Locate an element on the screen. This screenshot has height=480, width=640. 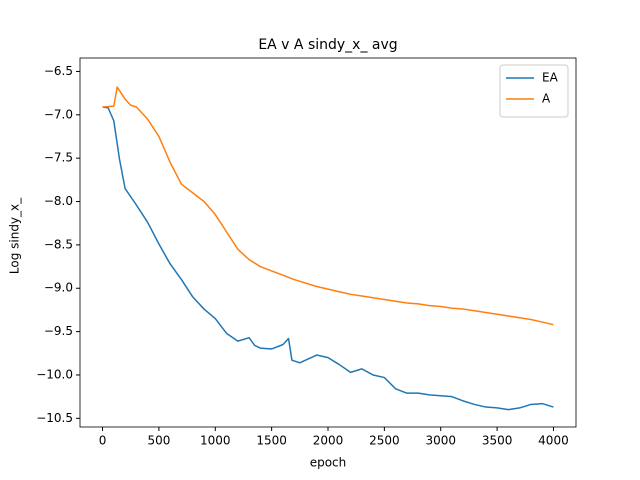
x-tick-label: 500 is located at coordinates (158, 441).